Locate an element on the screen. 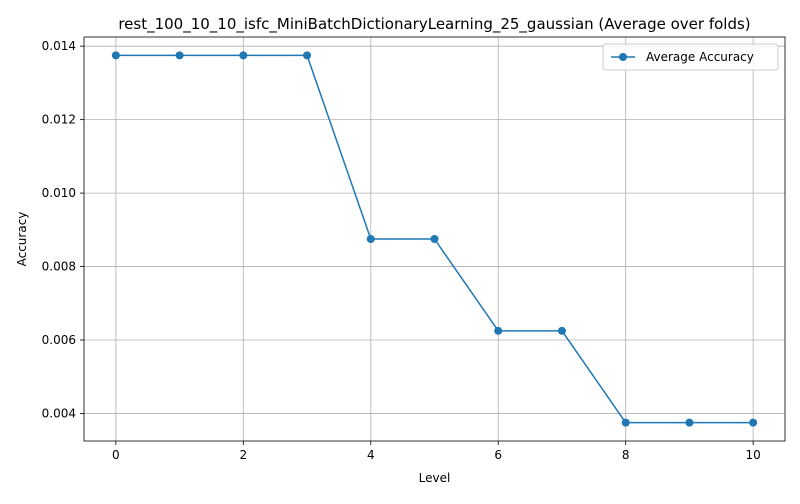 The image size is (800, 504). y-tick-label: 0.004 is located at coordinates (59, 413).